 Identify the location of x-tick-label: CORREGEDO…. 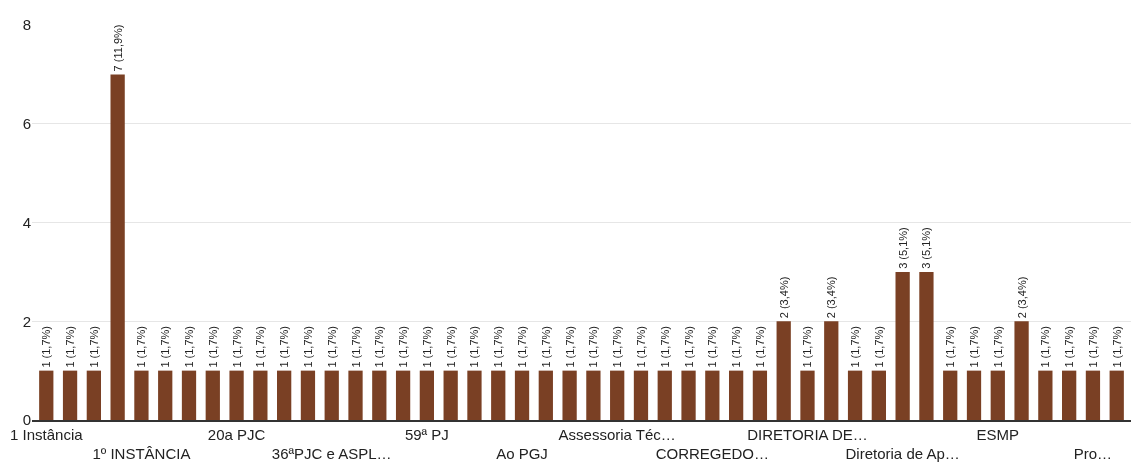
(712, 454).